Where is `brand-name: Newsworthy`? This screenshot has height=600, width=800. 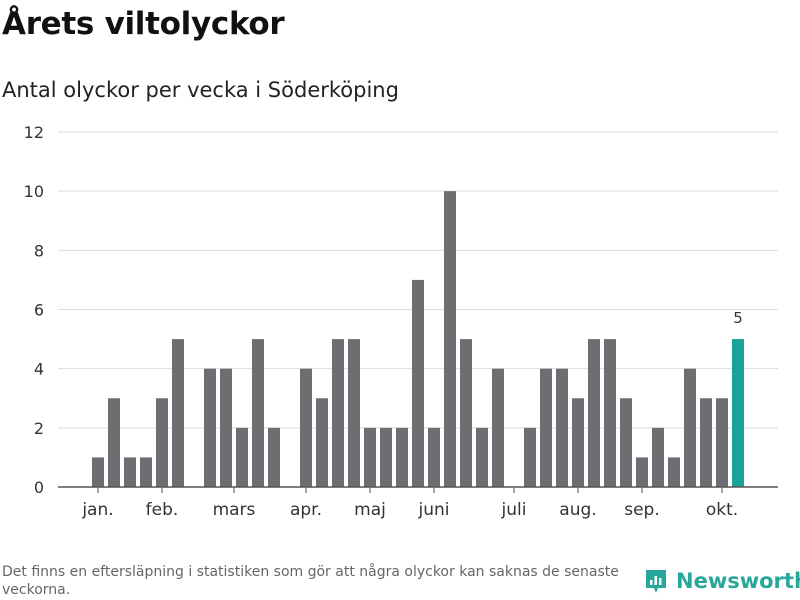
brand-name: Newsworthy is located at coordinates (738, 581).